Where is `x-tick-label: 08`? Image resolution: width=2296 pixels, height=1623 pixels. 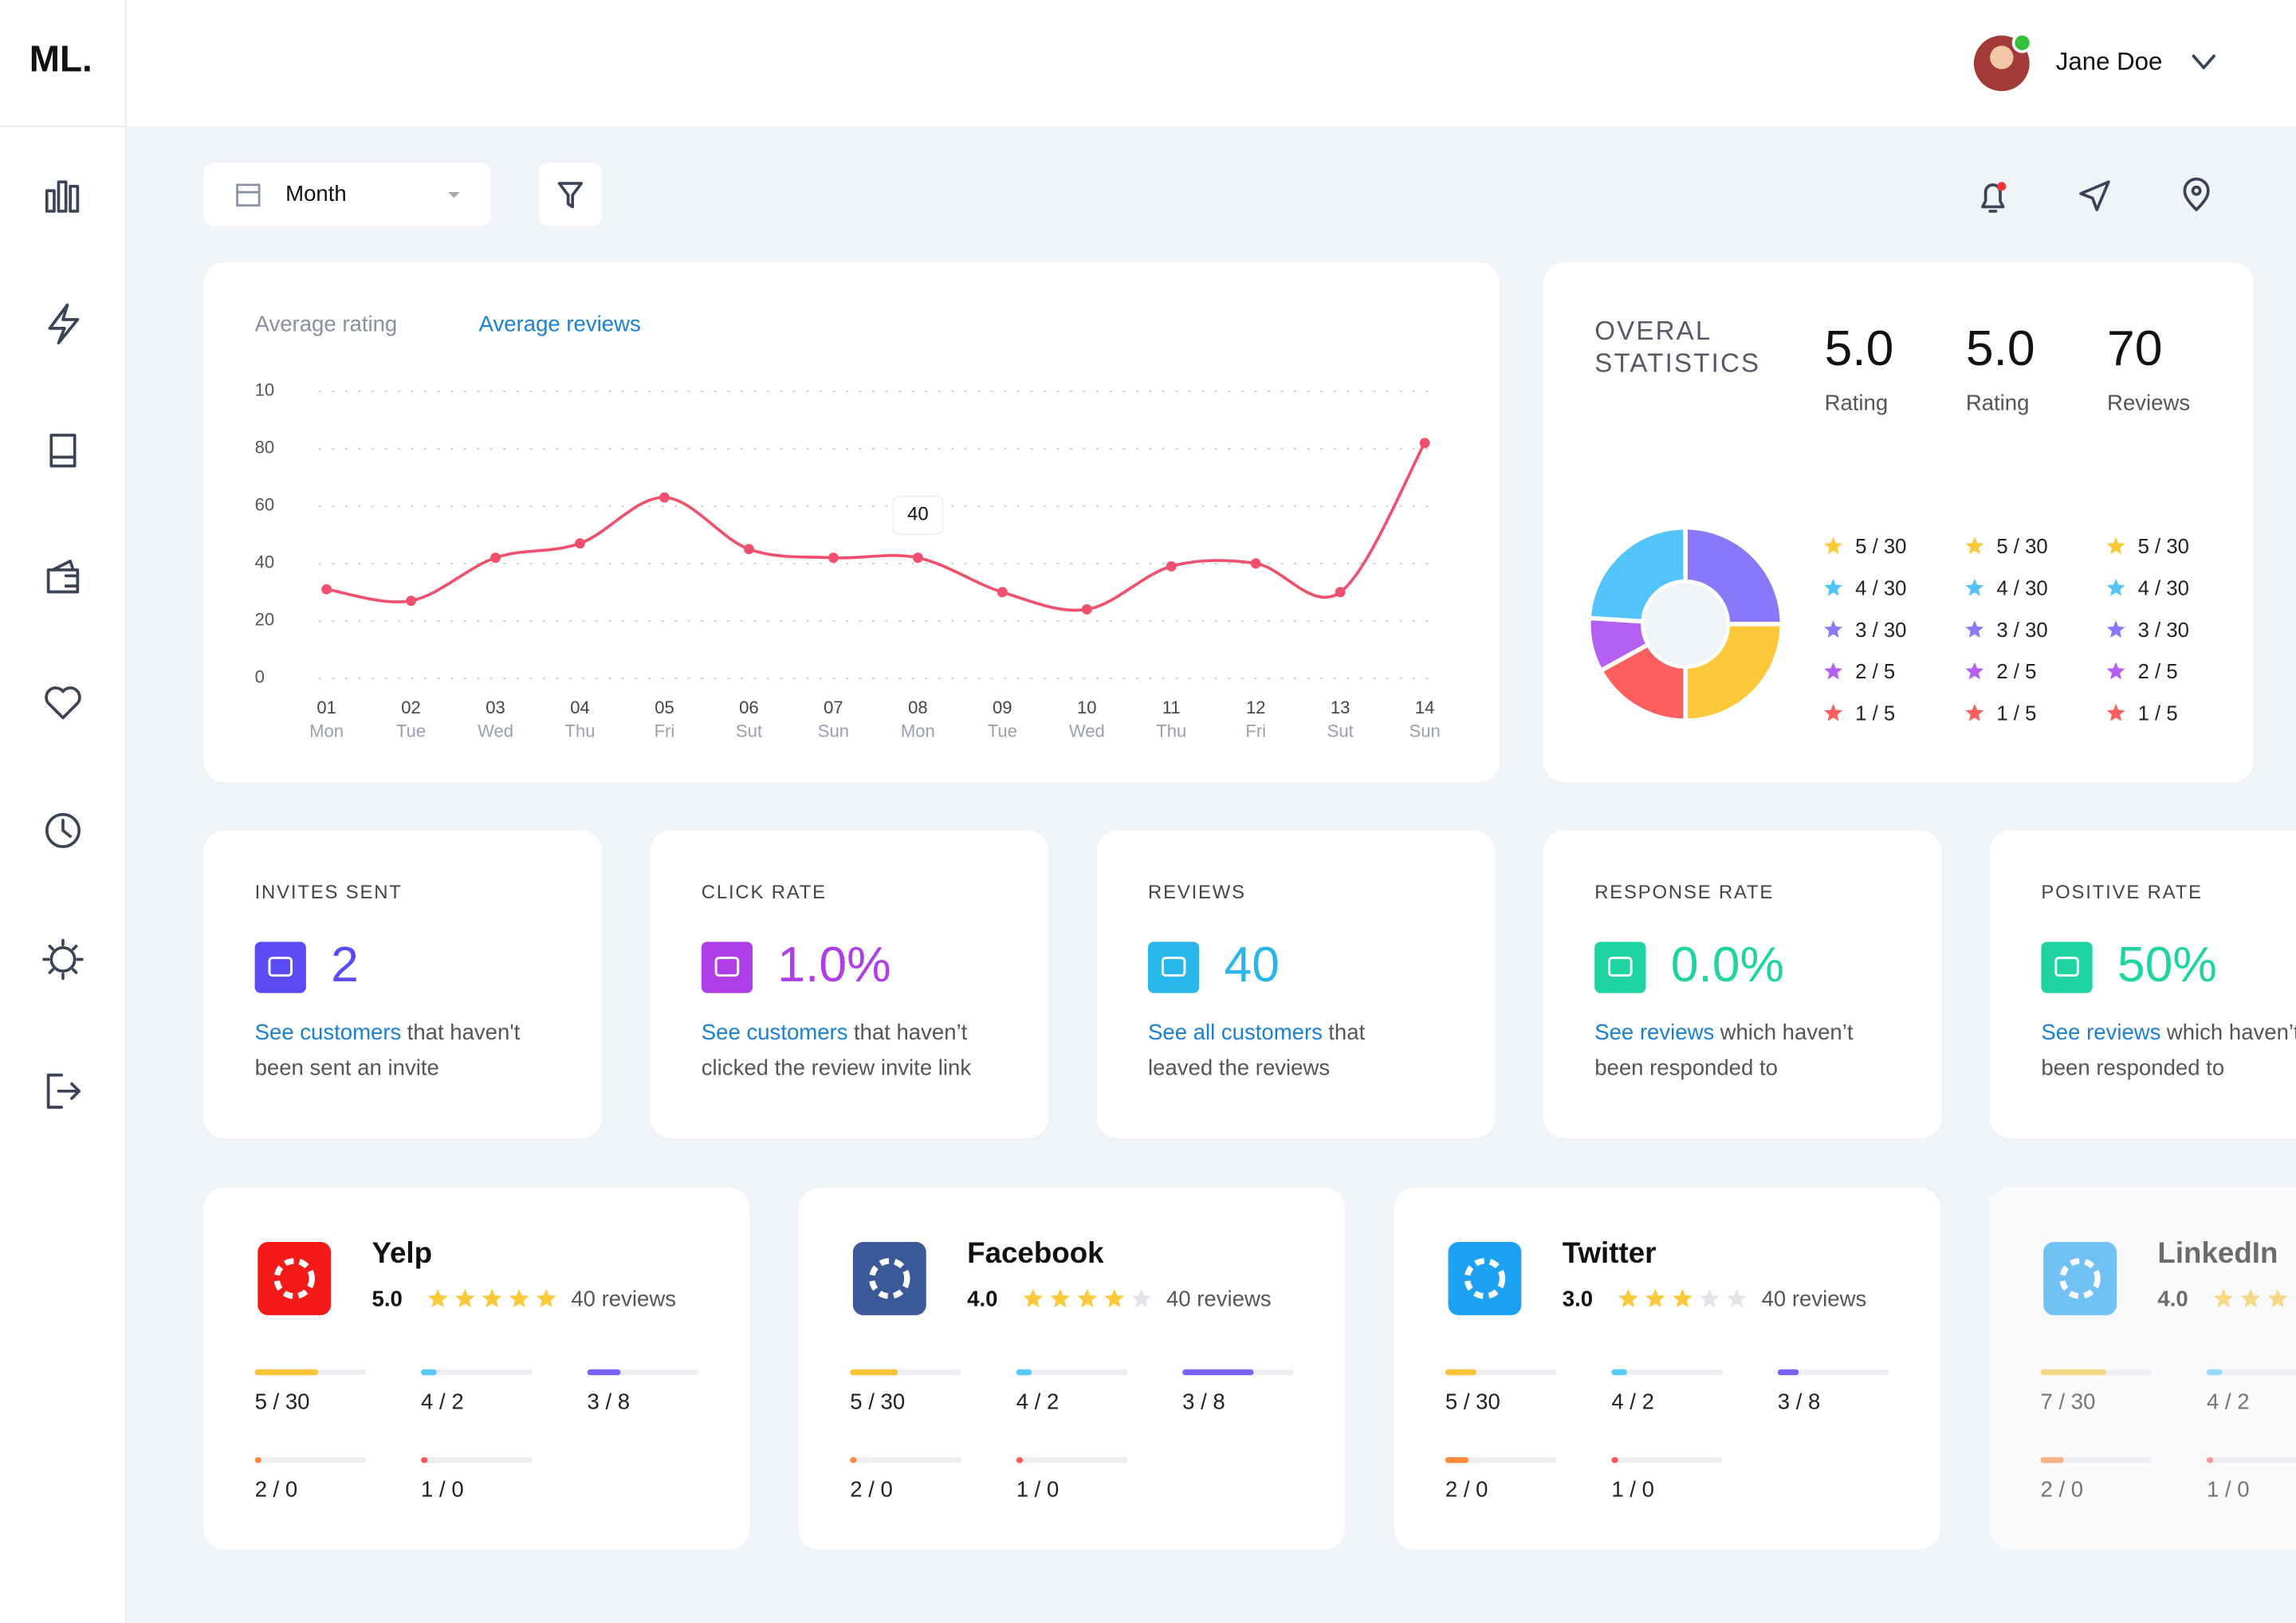
x-tick-label: 08 is located at coordinates (918, 707).